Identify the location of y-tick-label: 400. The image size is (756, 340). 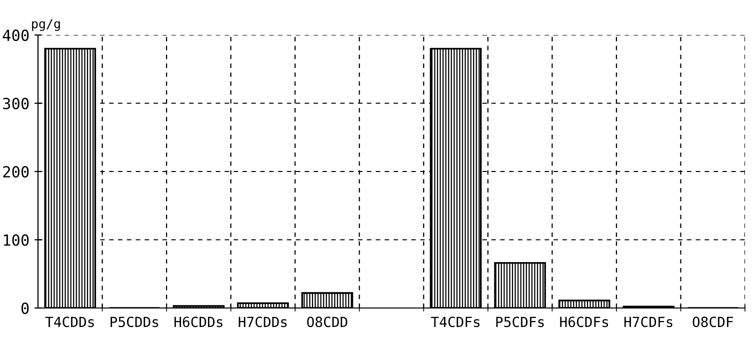
(15, 36).